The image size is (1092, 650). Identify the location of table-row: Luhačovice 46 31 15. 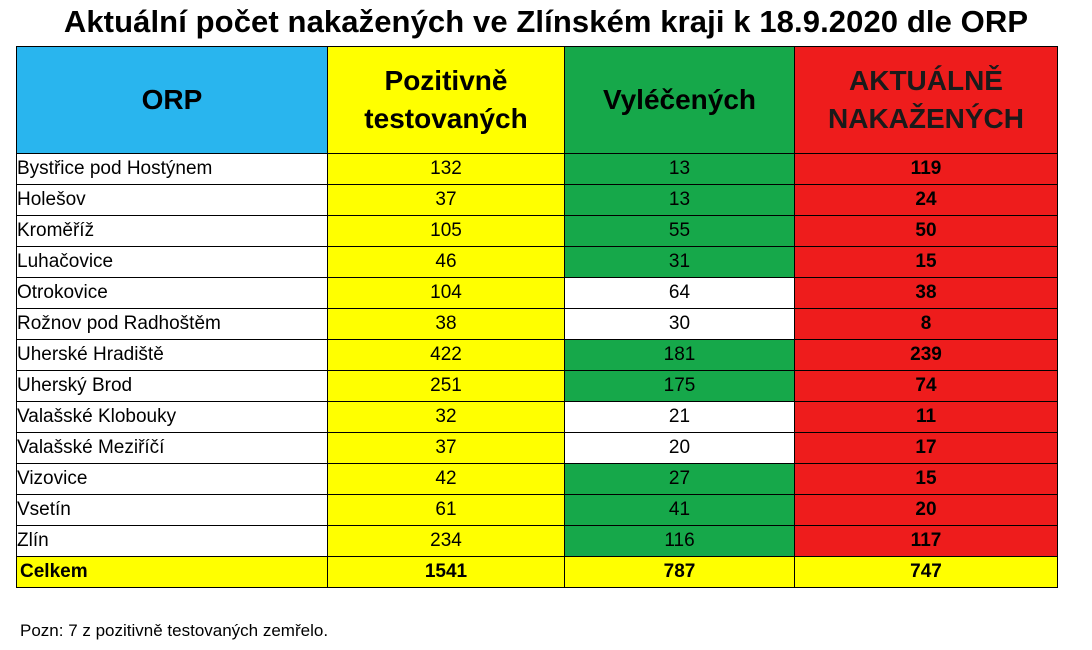
(537, 262).